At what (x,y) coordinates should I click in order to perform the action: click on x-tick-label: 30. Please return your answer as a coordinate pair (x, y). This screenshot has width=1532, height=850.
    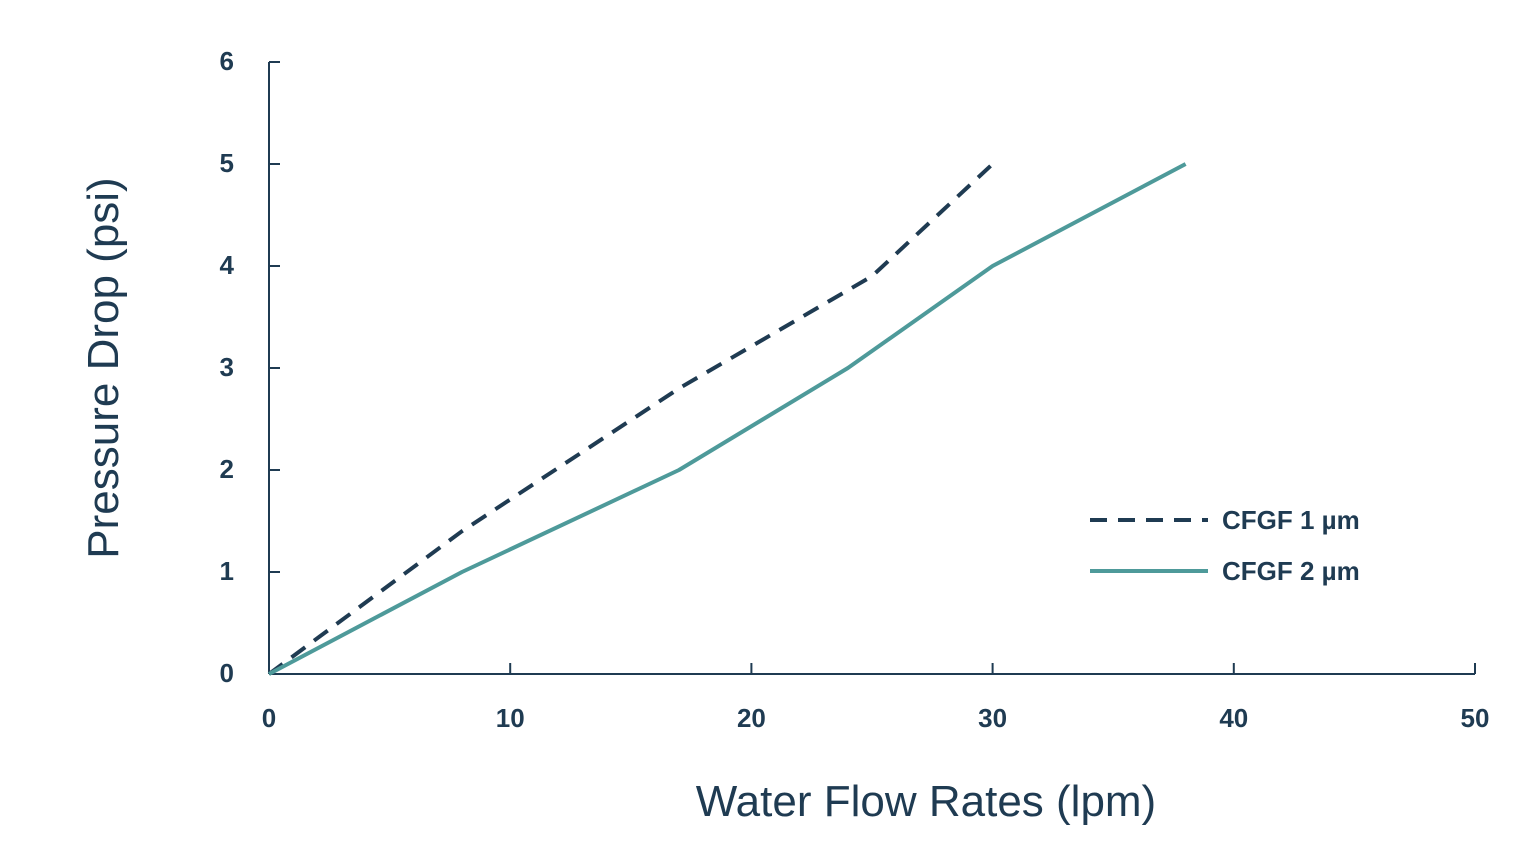
    Looking at the image, I should click on (992, 718).